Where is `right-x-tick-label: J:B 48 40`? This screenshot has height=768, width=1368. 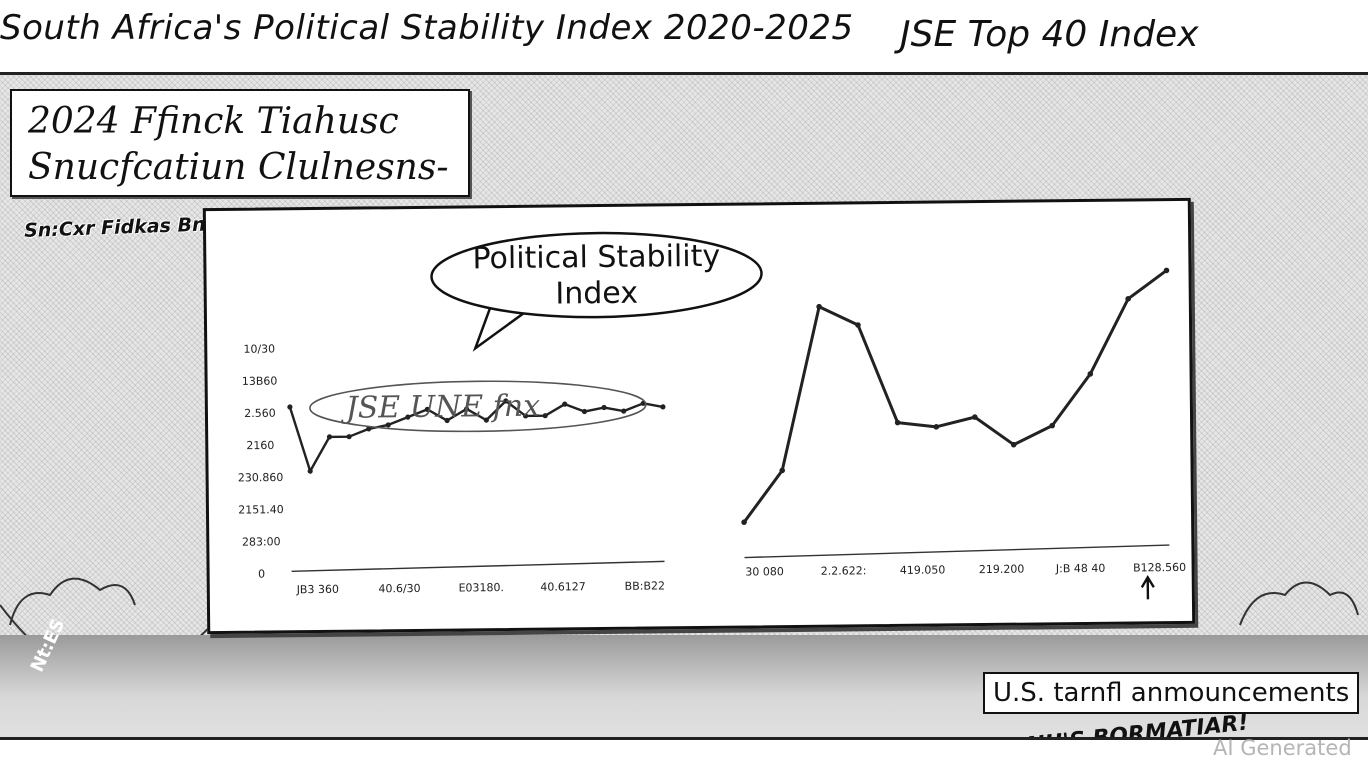
right-x-tick-label: J:B 48 40 is located at coordinates (1080, 569).